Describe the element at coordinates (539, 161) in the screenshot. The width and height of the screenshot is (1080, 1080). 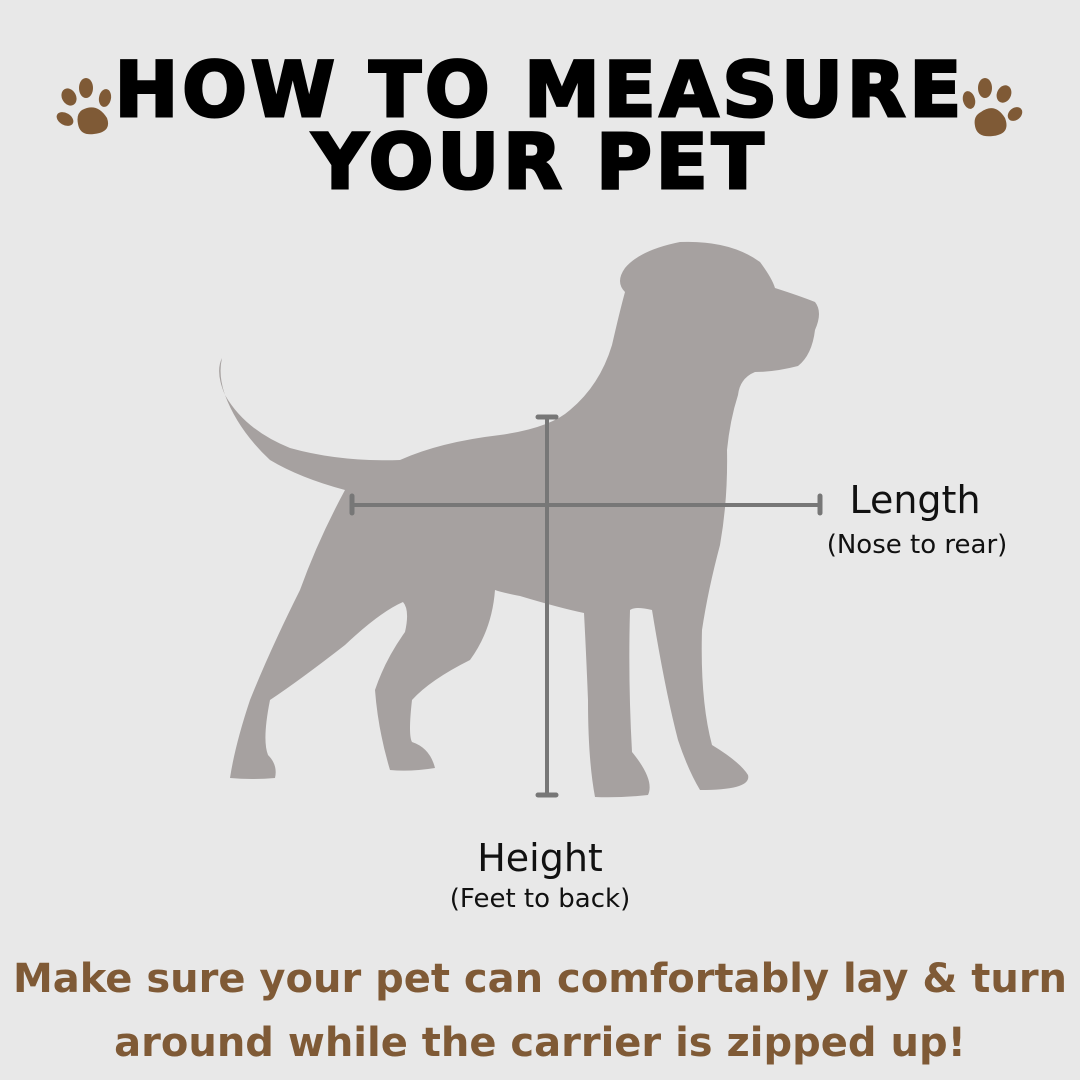
I see `title-line-2: YOUR PET` at that location.